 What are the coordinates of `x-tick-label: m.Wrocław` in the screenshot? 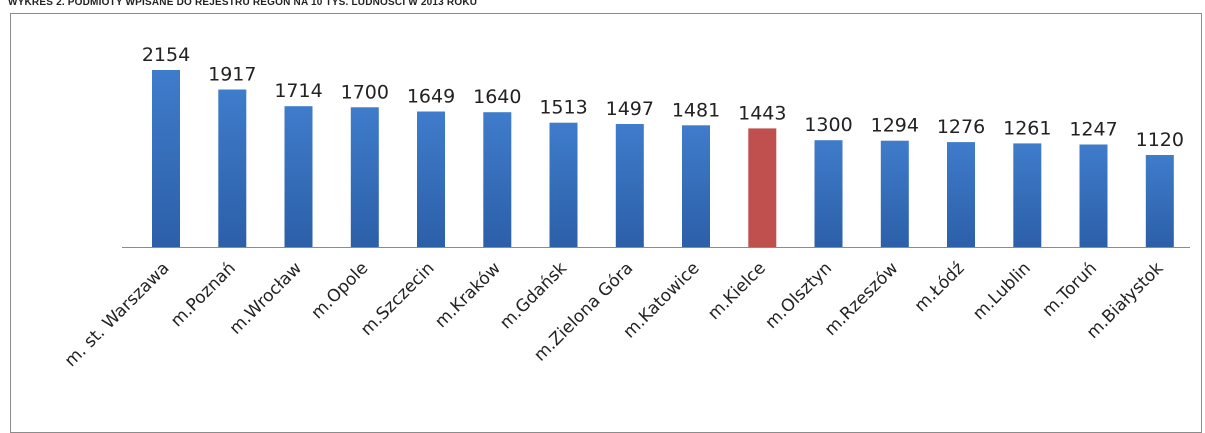 It's located at (266, 298).